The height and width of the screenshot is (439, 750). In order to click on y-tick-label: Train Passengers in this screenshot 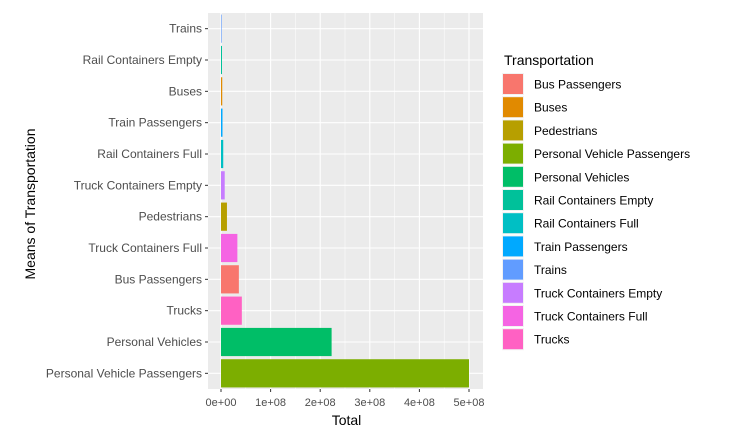, I will do `click(155, 123)`.